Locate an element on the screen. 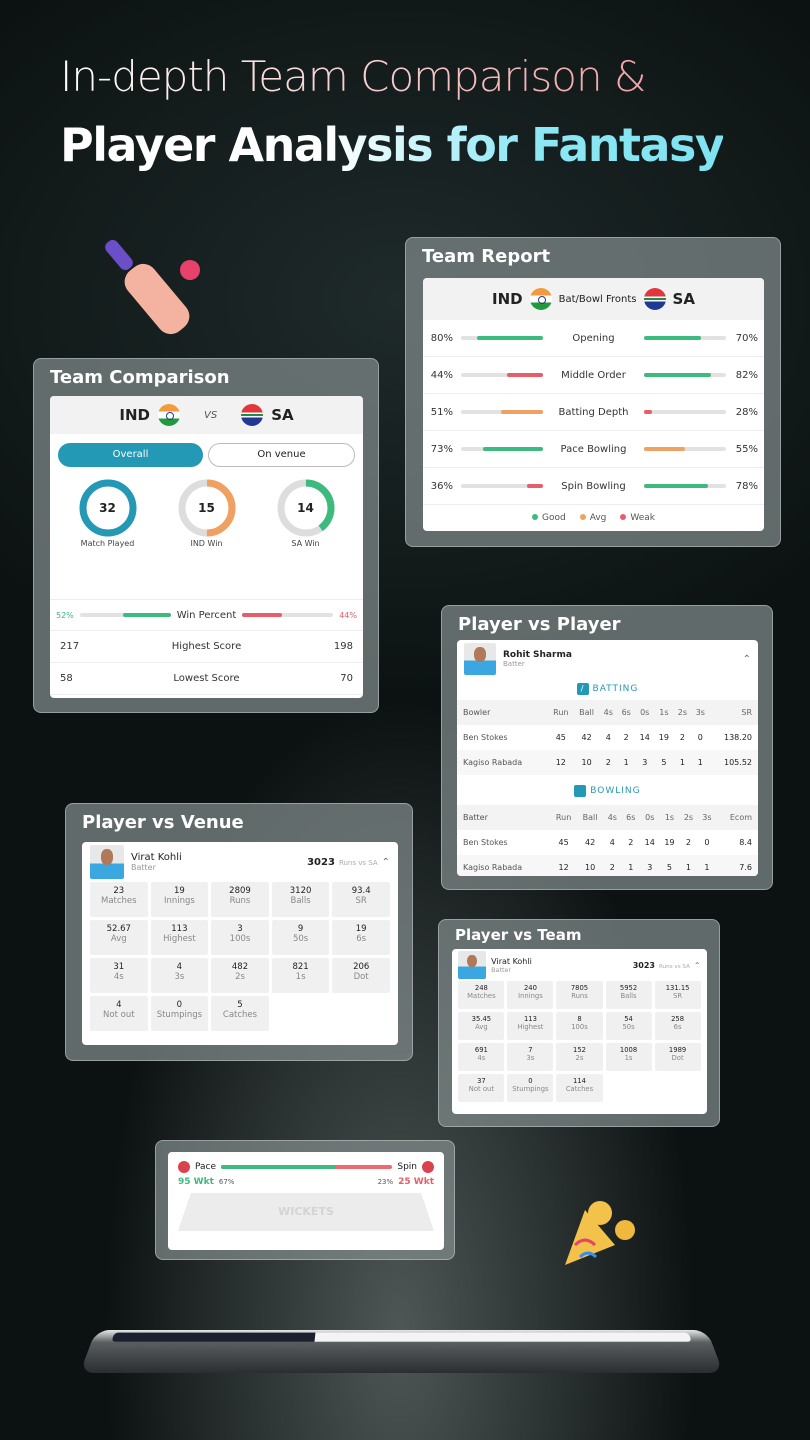 Image resolution: width=810 pixels, height=1440 pixels. headline-line1: In-depth Team Comparison & is located at coordinates (353, 76).